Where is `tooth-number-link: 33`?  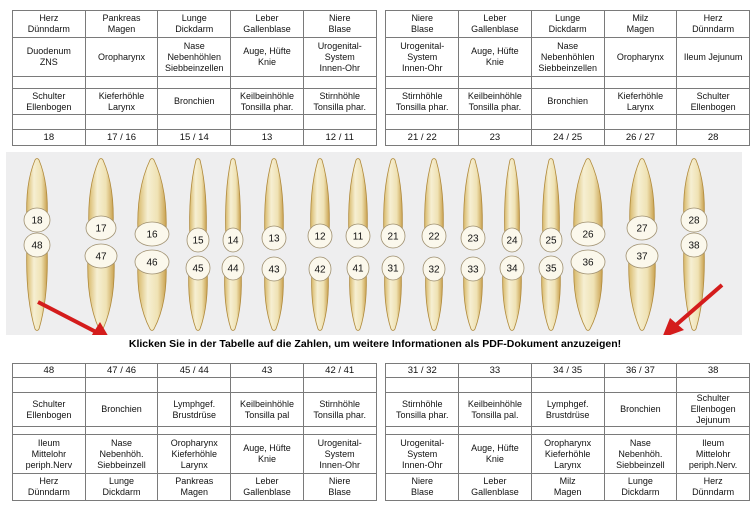
tooth-number-link: 33 is located at coordinates (495, 370).